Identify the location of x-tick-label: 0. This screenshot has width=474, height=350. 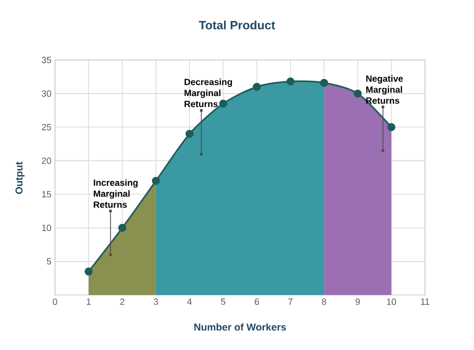
(55, 301).